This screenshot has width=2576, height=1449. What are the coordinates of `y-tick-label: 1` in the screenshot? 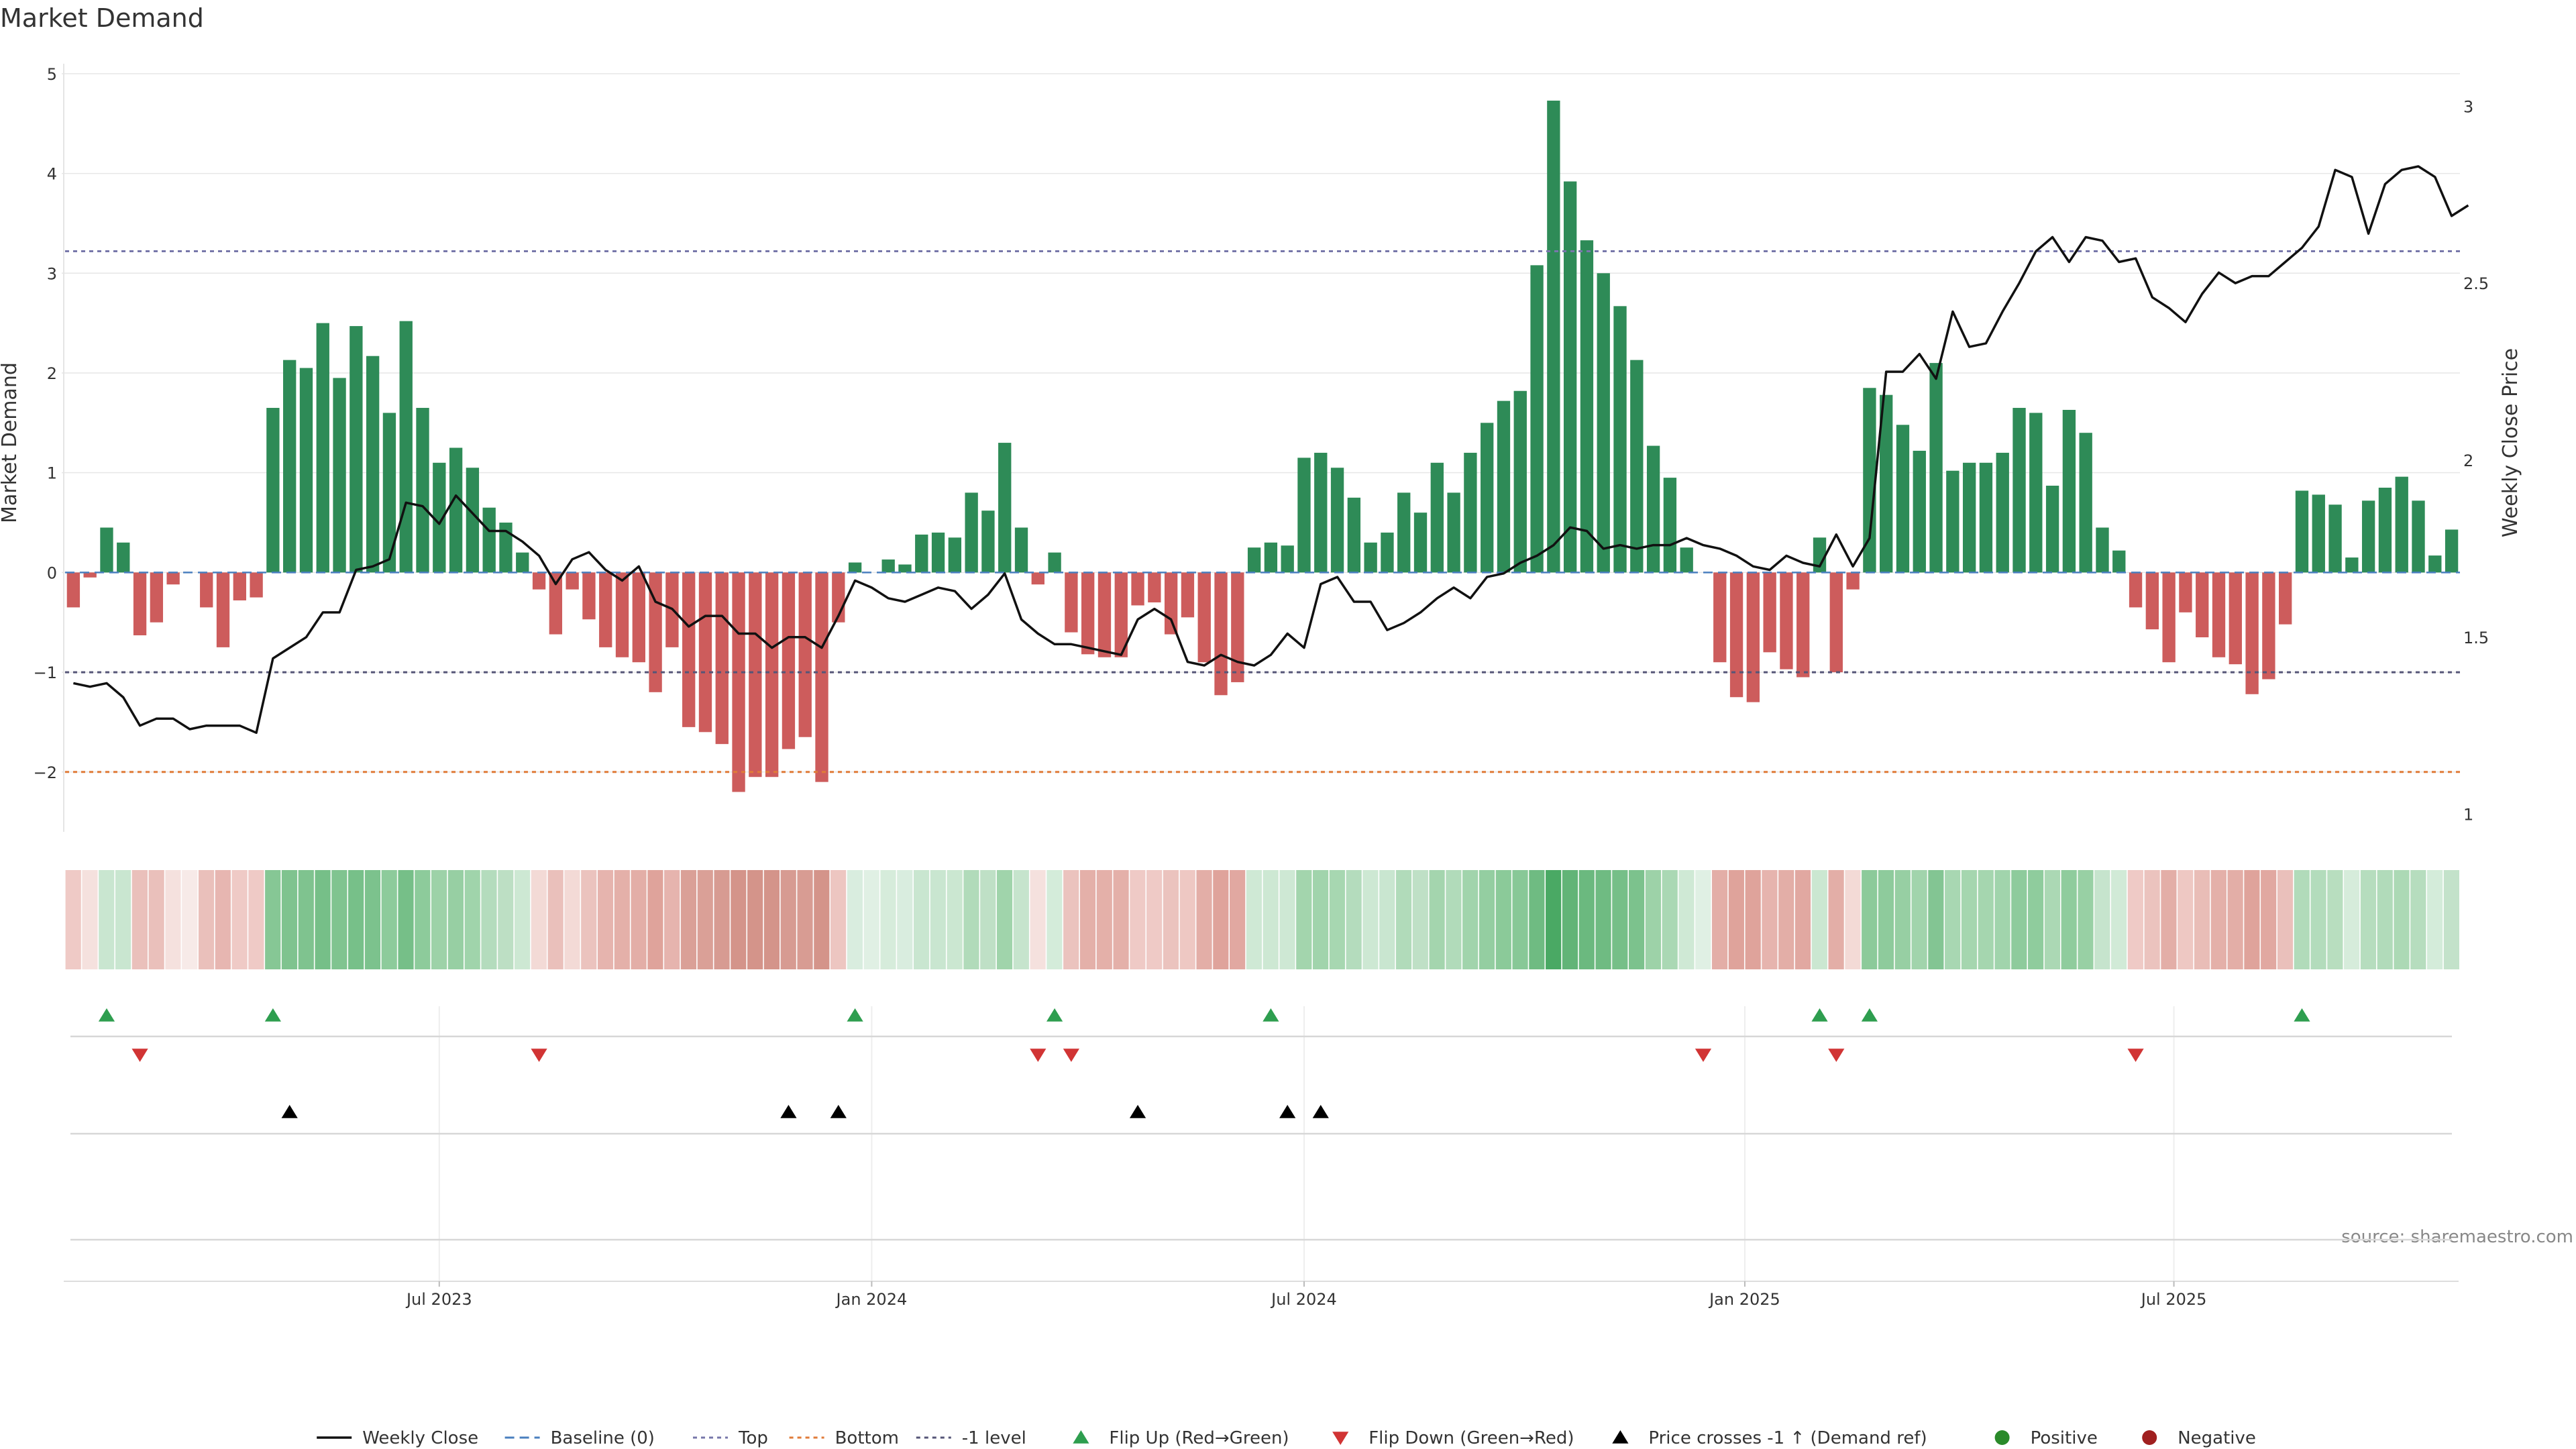 It's located at (52, 473).